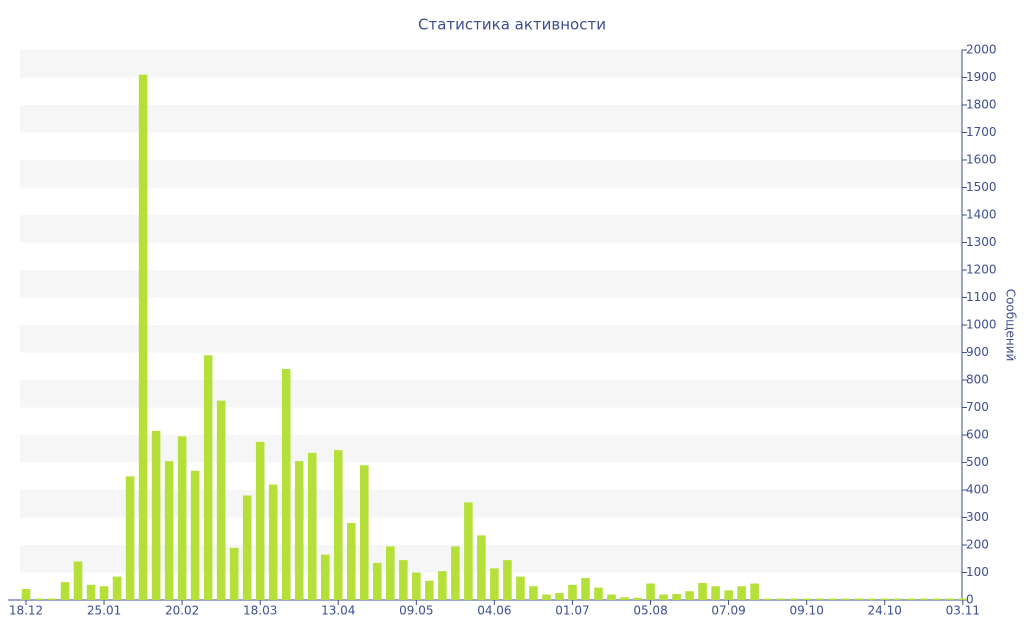 Image resolution: width=1024 pixels, height=640 pixels. Describe the element at coordinates (981, 325) in the screenshot. I see `y-tick-label: 1000` at that location.